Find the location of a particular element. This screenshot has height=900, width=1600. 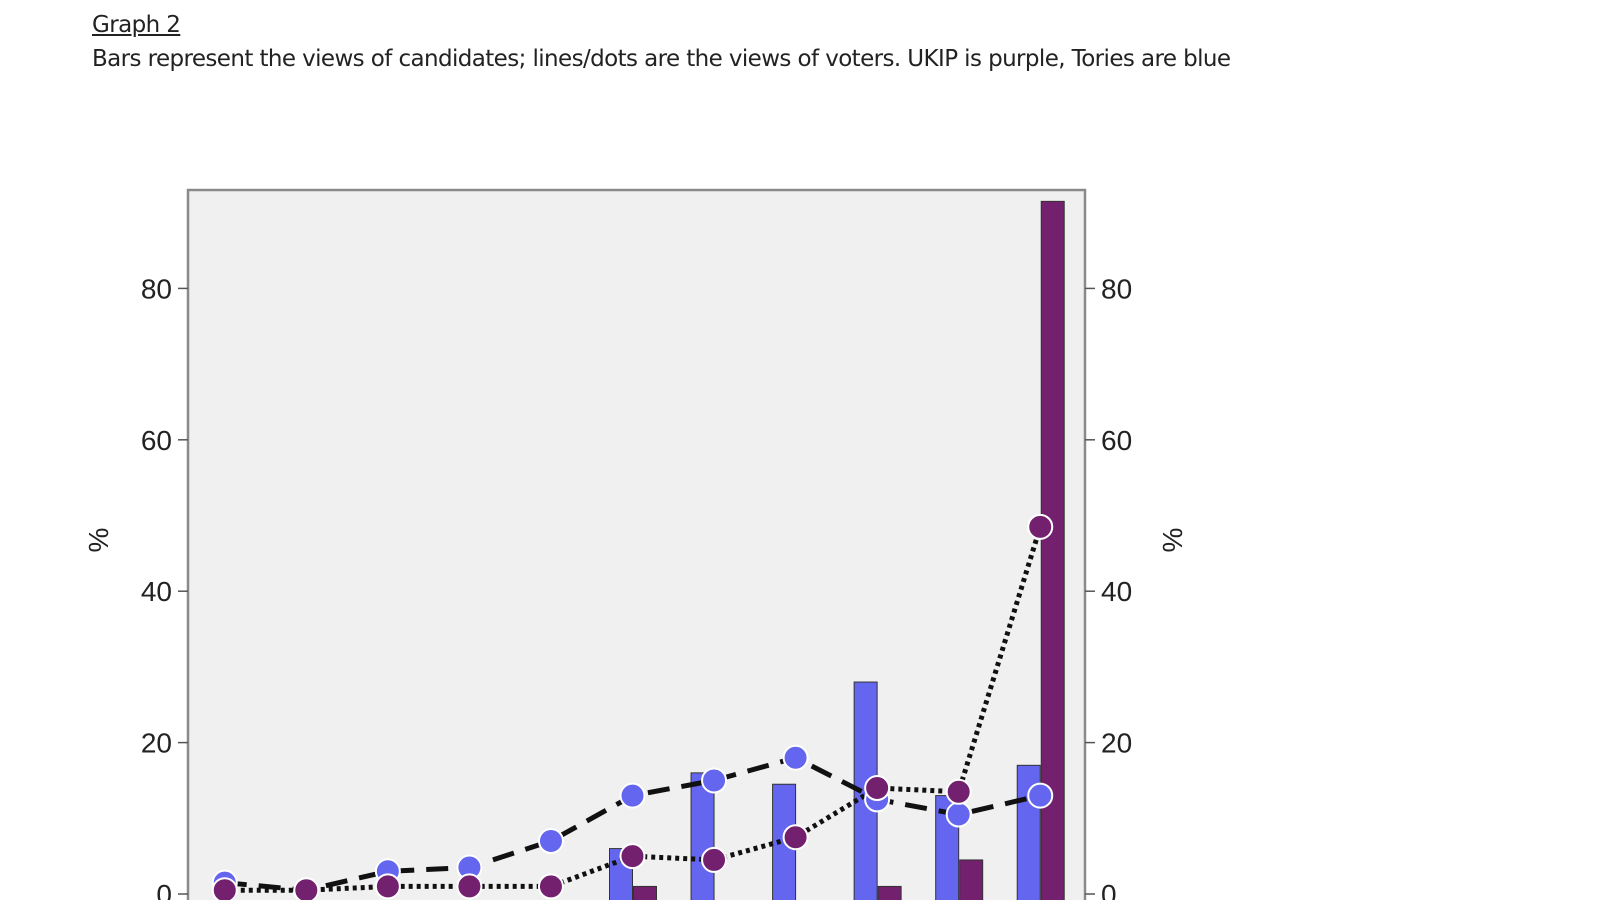

y-tick-label-left: 20 is located at coordinates (156, 743).